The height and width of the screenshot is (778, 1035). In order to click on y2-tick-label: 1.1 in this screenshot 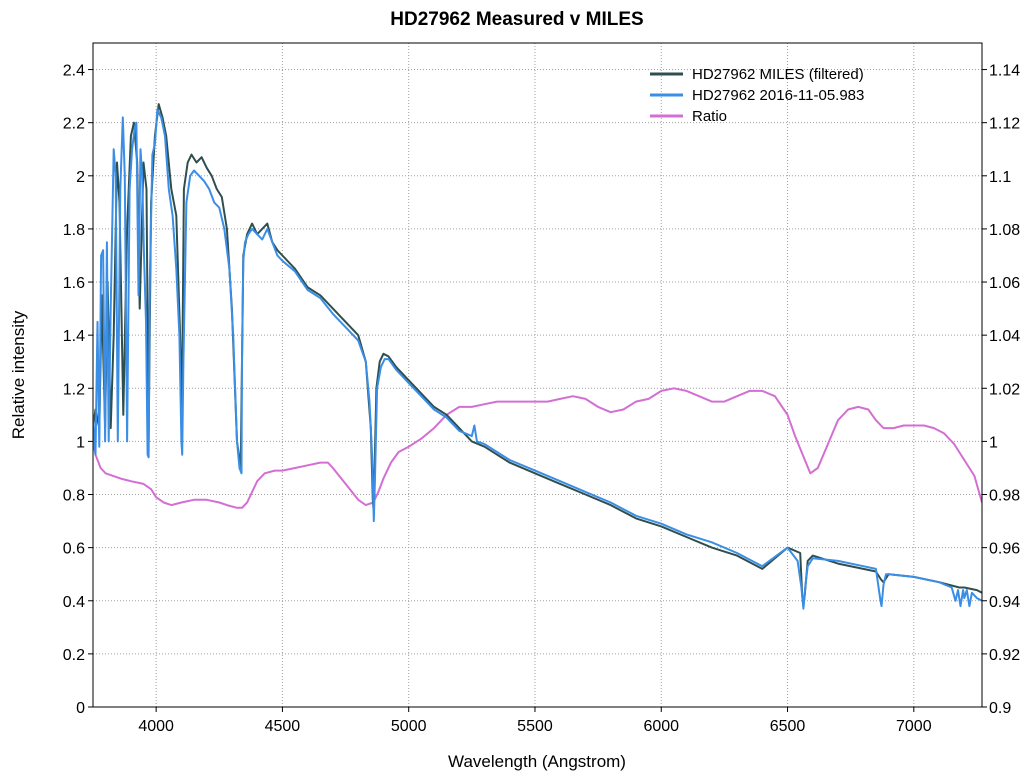, I will do `click(1000, 177)`.